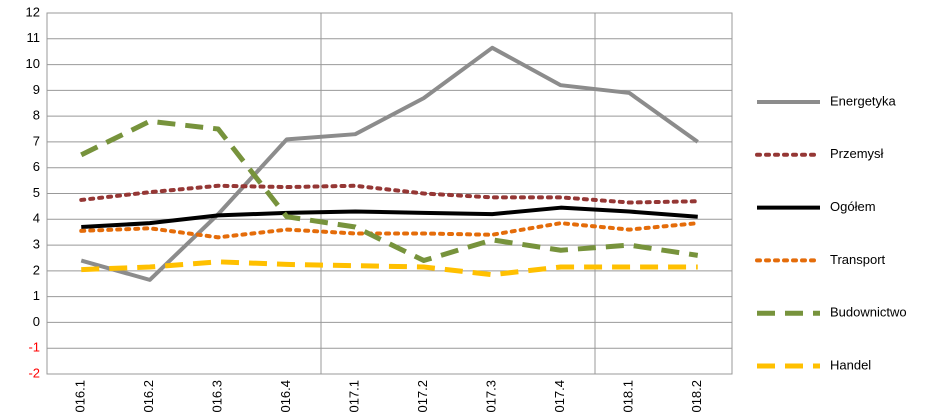 The width and height of the screenshot is (943, 417). What do you see at coordinates (36, 218) in the screenshot?
I see `y-tick-label: 4` at bounding box center [36, 218].